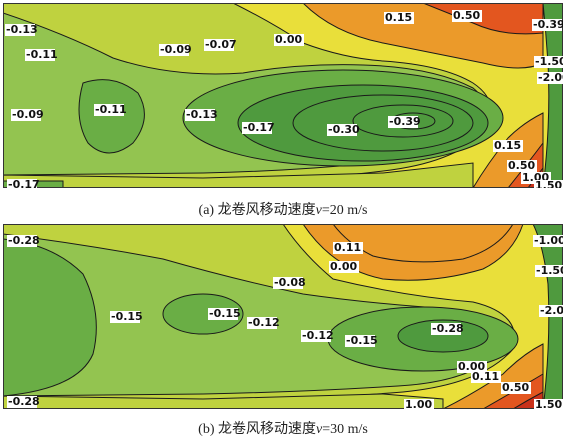  I want to click on caption-a-var: v, so click(318, 210).